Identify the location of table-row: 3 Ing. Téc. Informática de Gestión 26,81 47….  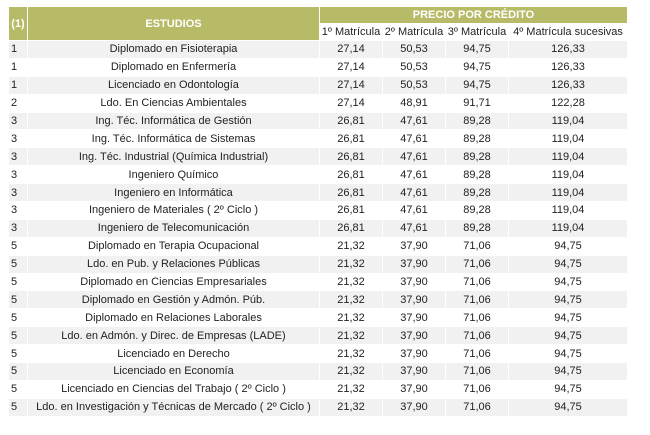
(318, 121).